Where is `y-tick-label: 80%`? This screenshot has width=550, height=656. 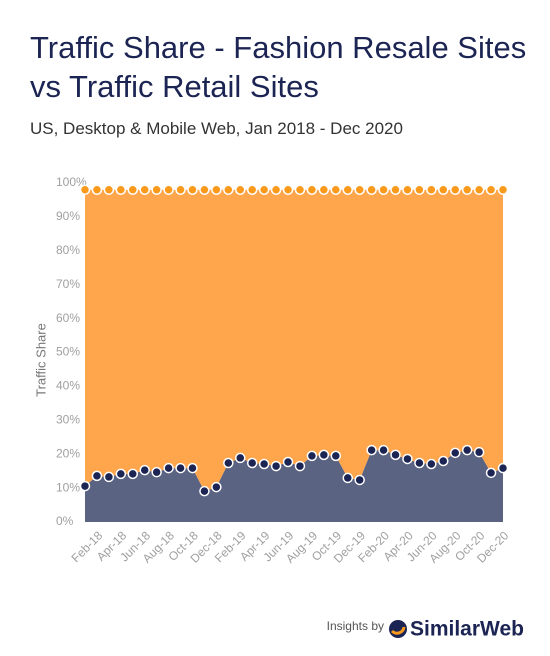 y-tick-label: 80% is located at coordinates (68, 250).